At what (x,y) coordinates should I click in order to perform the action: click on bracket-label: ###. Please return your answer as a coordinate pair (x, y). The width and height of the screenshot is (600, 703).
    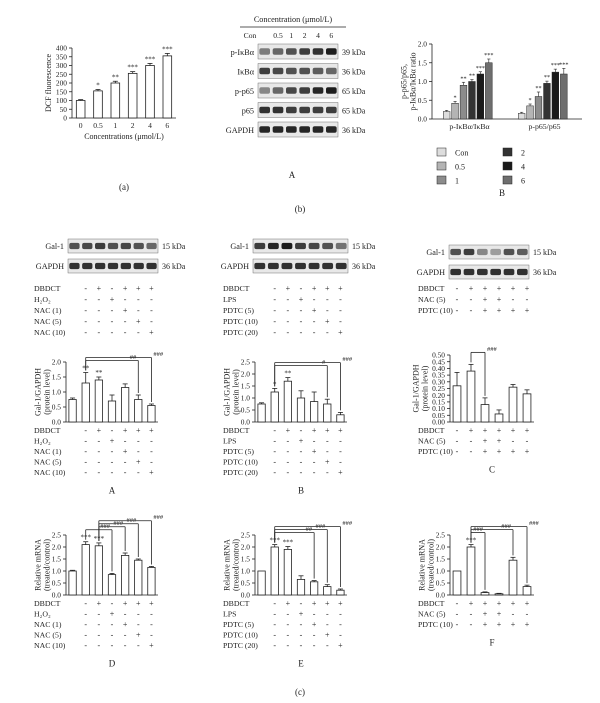
    Looking at the image, I should click on (347, 523).